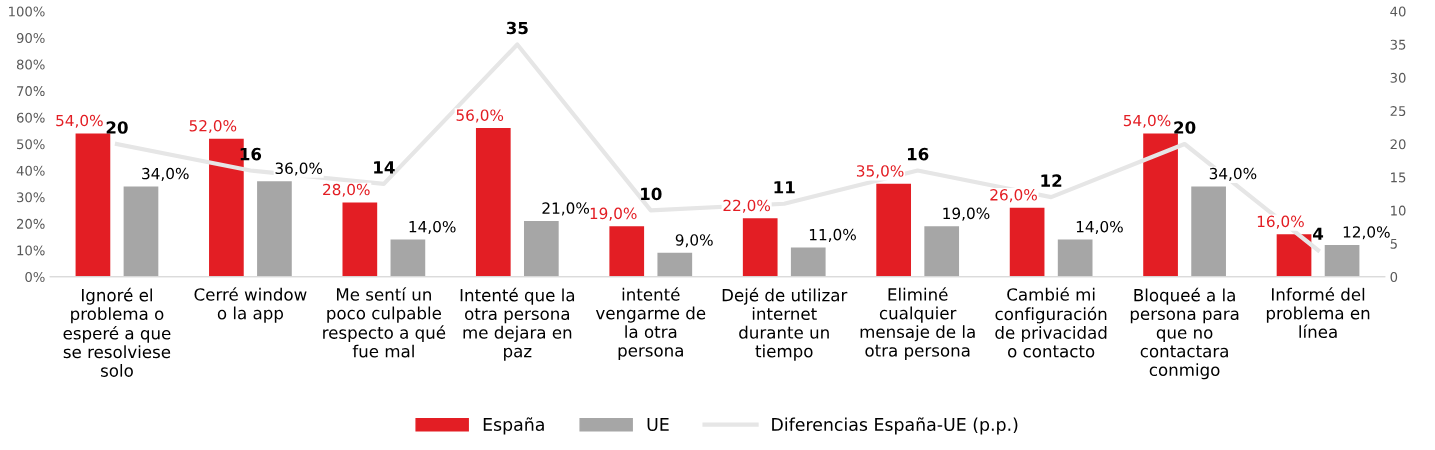 Image resolution: width=1435 pixels, height=450 pixels. I want to click on y2-tick-label: 15, so click(1398, 177).